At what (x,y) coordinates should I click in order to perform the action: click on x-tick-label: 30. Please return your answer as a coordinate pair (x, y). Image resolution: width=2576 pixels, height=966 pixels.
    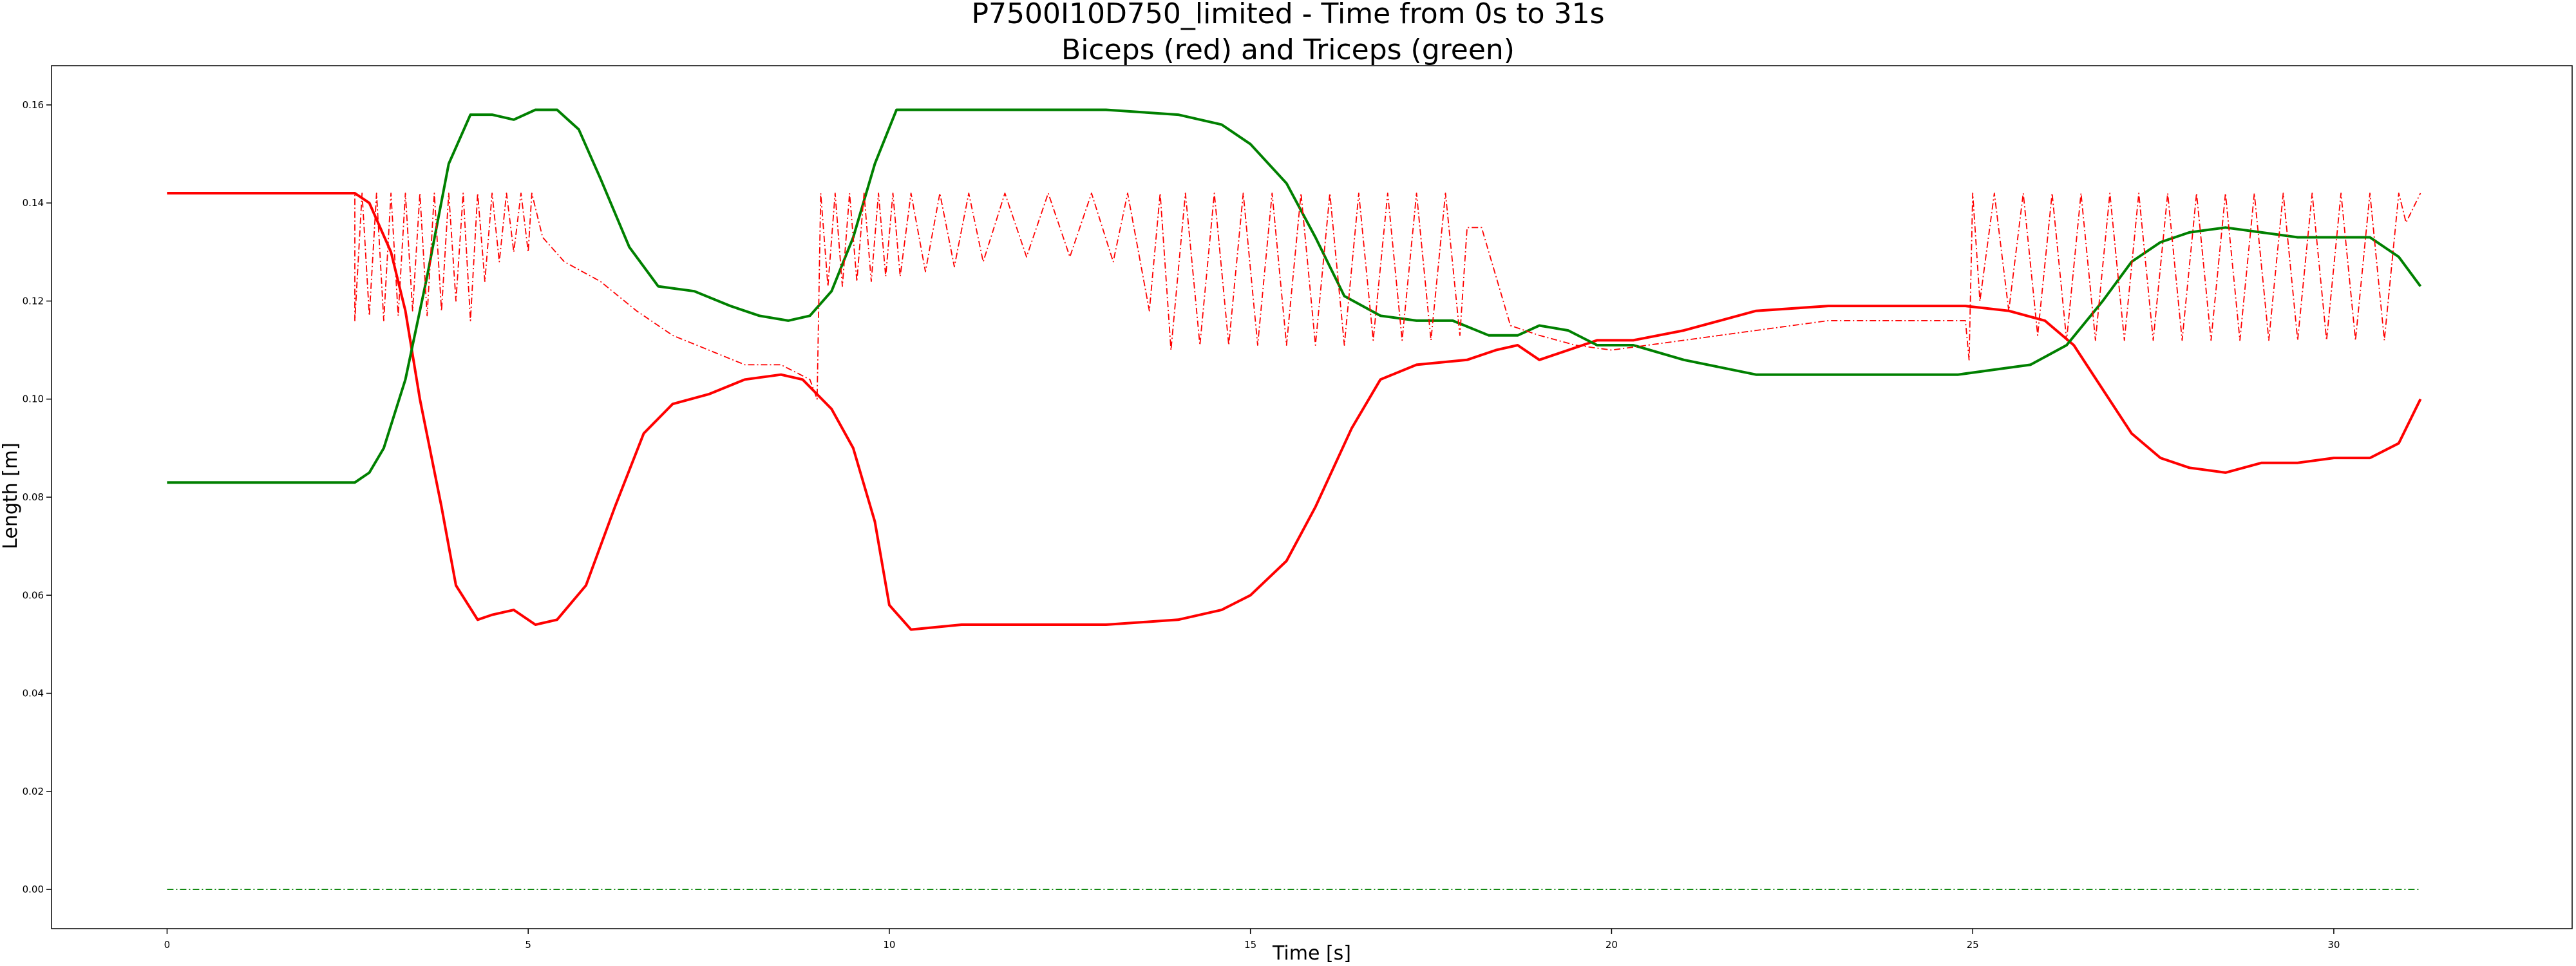
    Looking at the image, I should click on (2333, 945).